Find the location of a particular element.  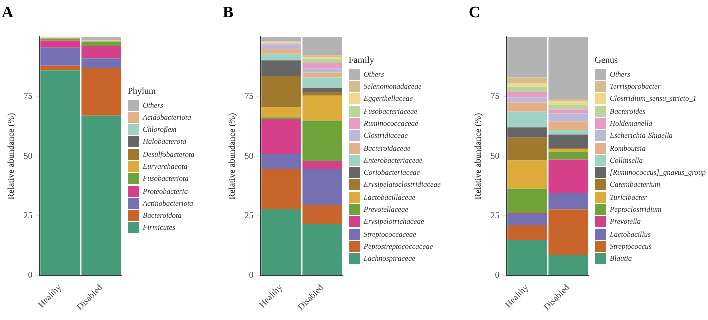

legend-title: Phylum is located at coordinates (143, 91).